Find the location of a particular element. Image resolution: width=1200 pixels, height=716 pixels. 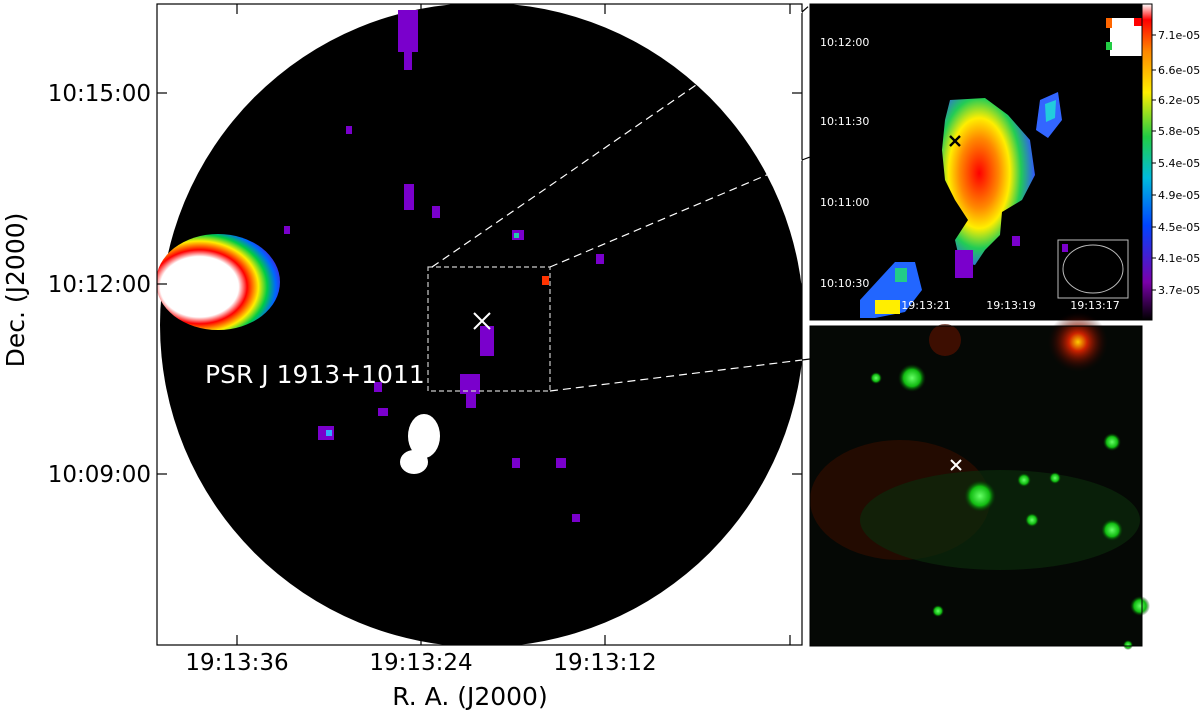

y-tick-label-3: 10:09:00 is located at coordinates (99, 475).